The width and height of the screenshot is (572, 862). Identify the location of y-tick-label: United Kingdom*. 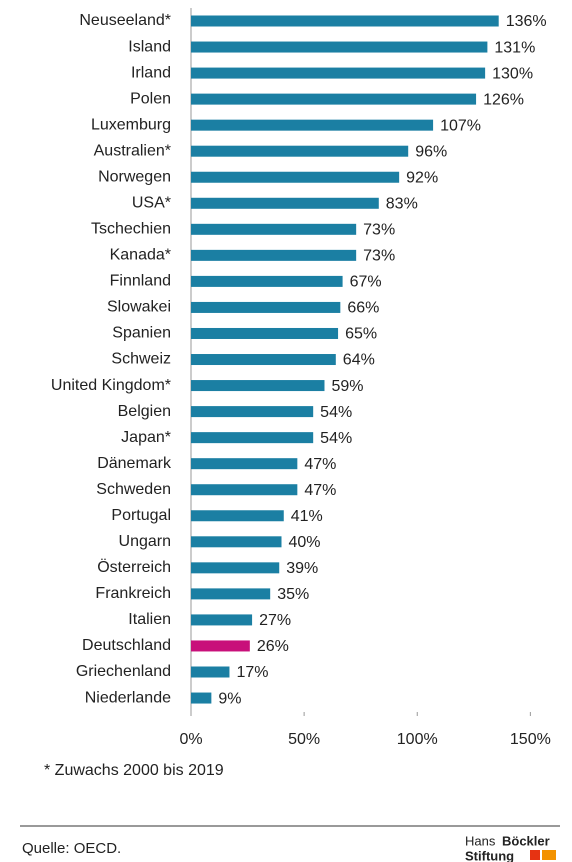
(111, 385).